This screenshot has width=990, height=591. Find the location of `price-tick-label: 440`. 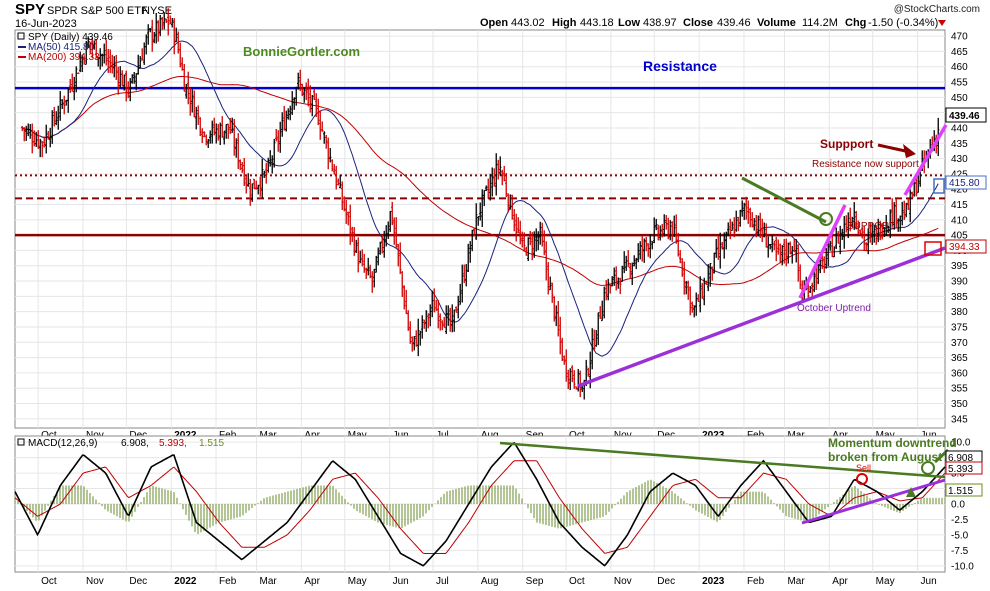

price-tick-label: 440 is located at coordinates (959, 128).